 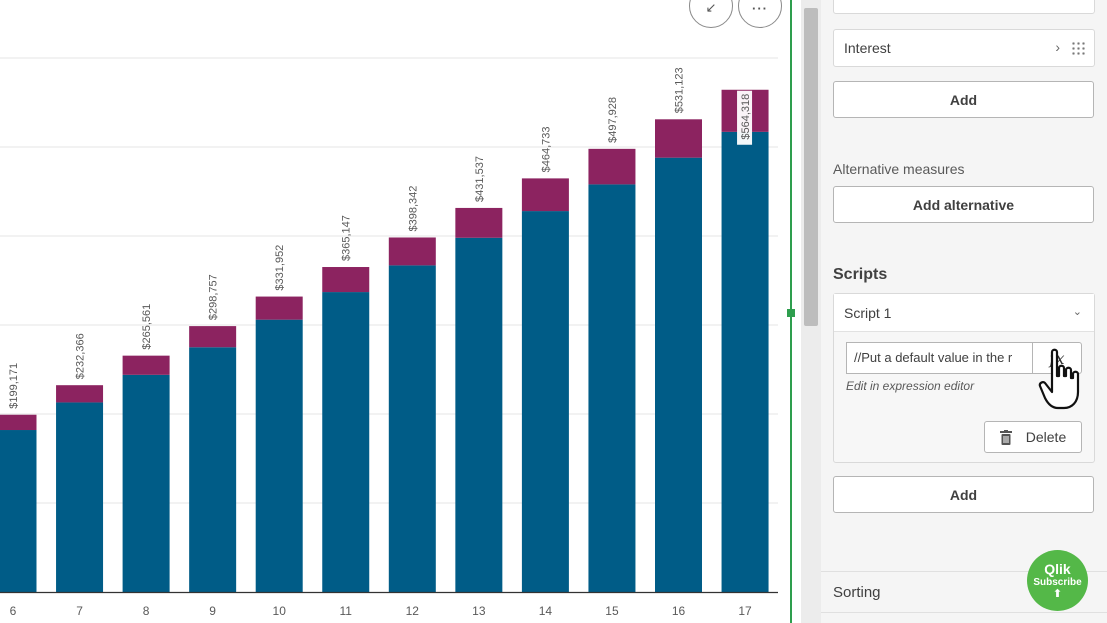 I want to click on data-label-background, so click(x=745, y=117).